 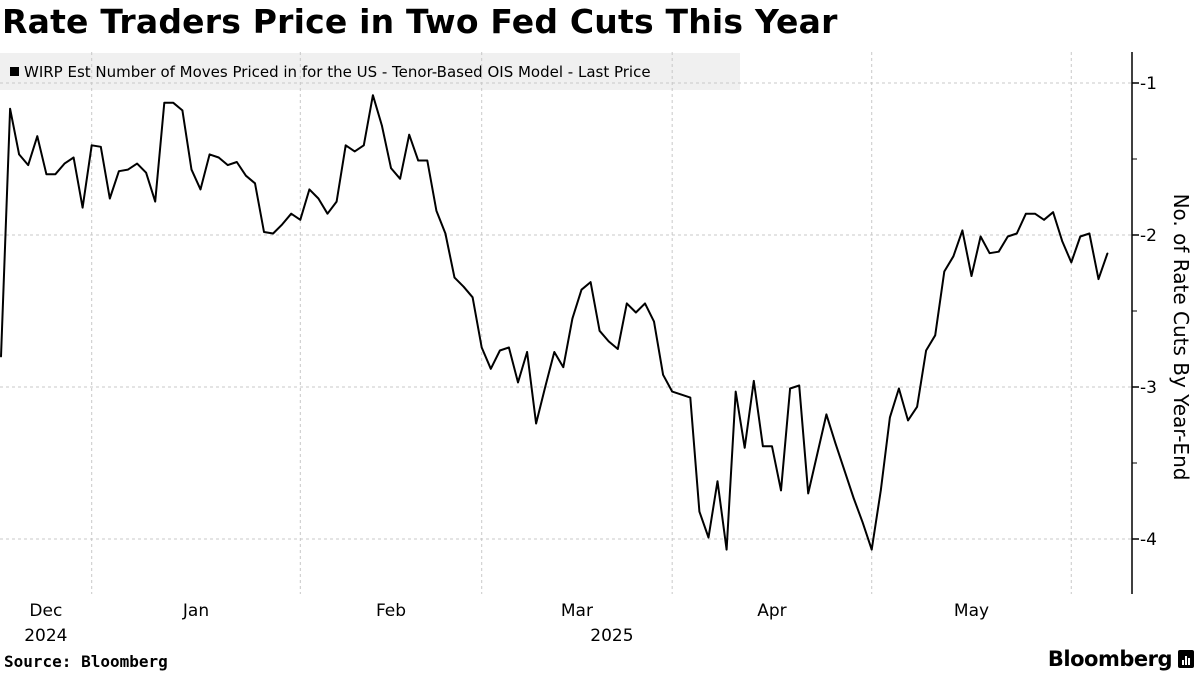 I want to click on x-tick-label: Apr, so click(x=771, y=611).